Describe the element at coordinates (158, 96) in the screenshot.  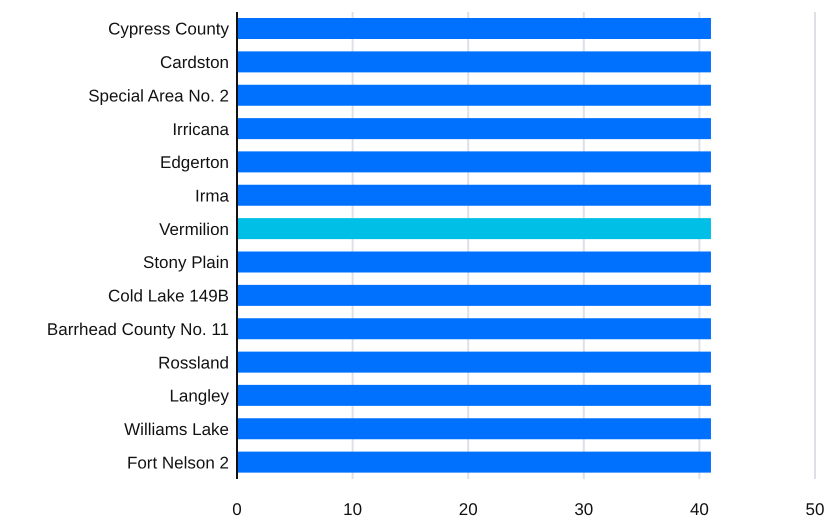
I see `y-tick-label: Special Area No. 2` at that location.